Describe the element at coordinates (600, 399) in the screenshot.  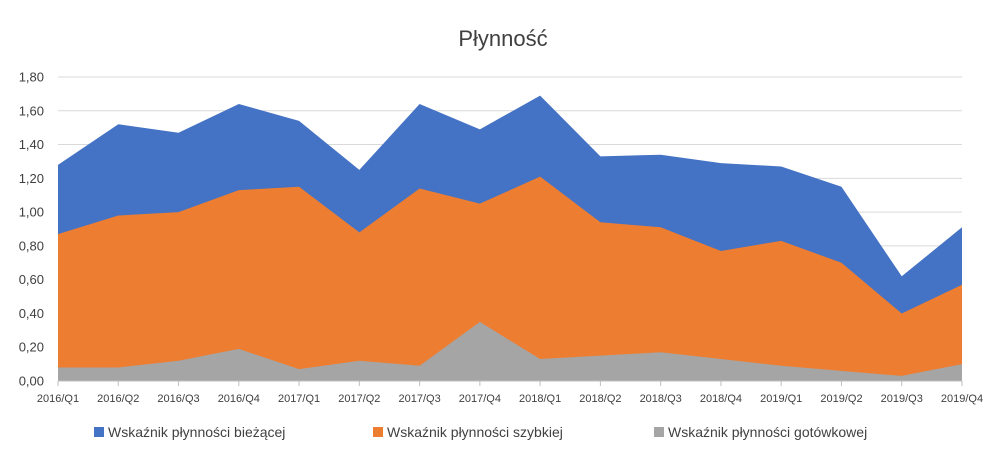
I see `x-tick-label: 2018/Q2` at that location.